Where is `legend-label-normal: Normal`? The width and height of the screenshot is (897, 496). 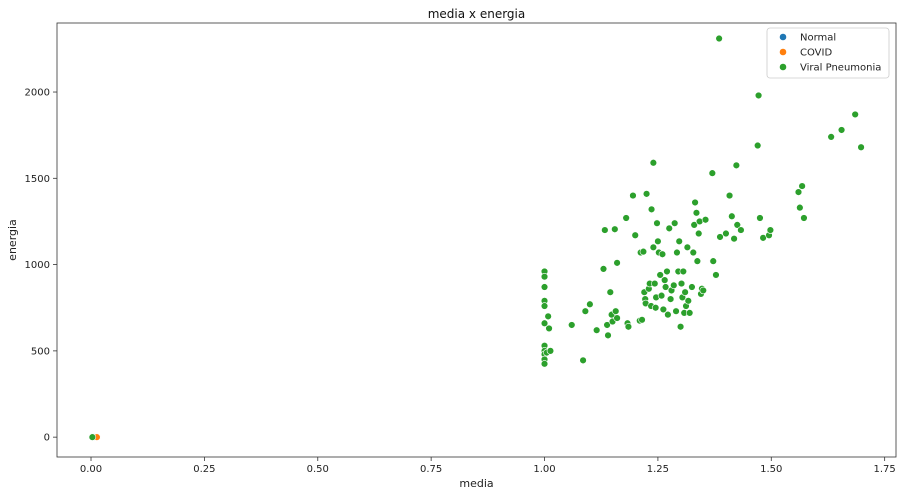
legend-label-normal: Normal is located at coordinates (818, 38).